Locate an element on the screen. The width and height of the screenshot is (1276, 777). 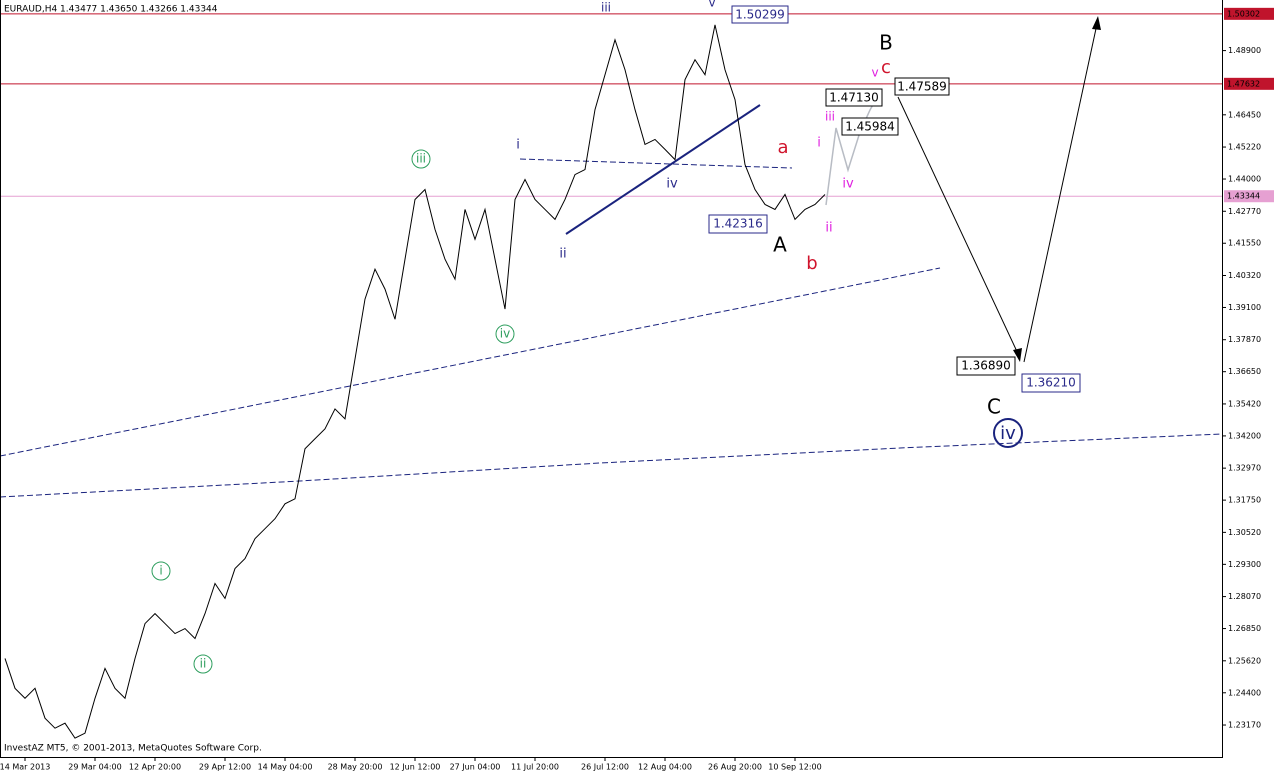
y-tick-label: 1.25620 is located at coordinates (1244, 660).